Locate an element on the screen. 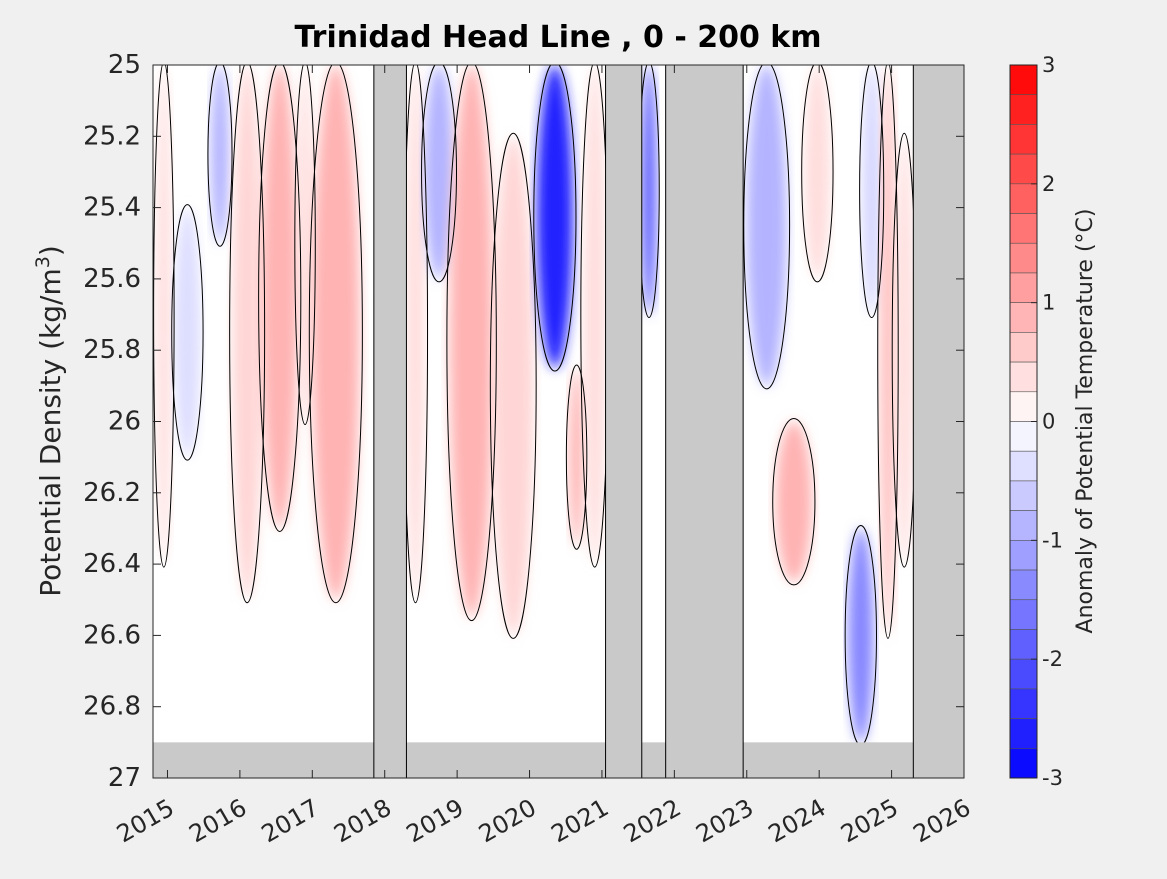 The width and height of the screenshot is (1167, 879). y-tick-label: 25.2 is located at coordinates (112, 136).